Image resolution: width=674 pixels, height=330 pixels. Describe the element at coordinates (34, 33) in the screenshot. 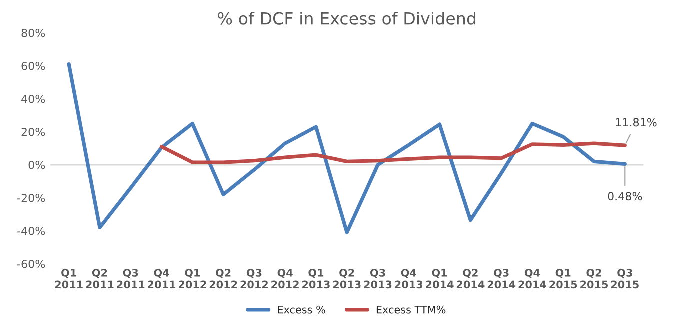

I see `y-tick-label: 80%` at that location.